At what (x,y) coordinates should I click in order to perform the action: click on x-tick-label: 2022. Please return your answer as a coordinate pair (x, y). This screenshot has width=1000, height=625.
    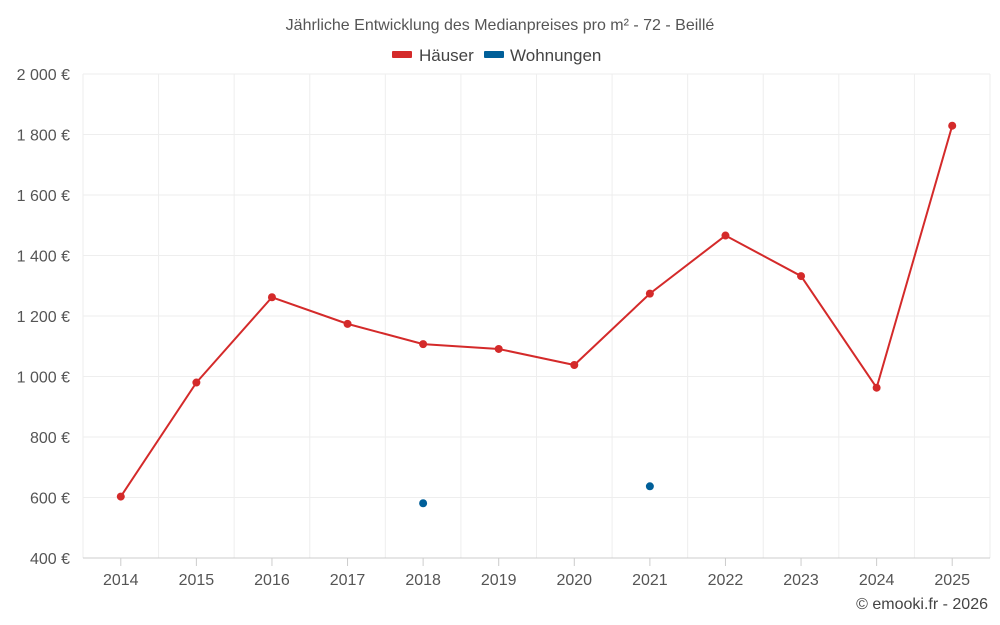
    Looking at the image, I should click on (726, 580).